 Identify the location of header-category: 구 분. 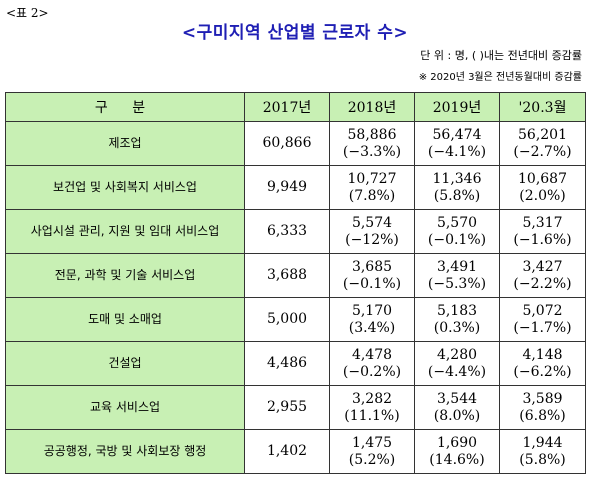
(125, 107).